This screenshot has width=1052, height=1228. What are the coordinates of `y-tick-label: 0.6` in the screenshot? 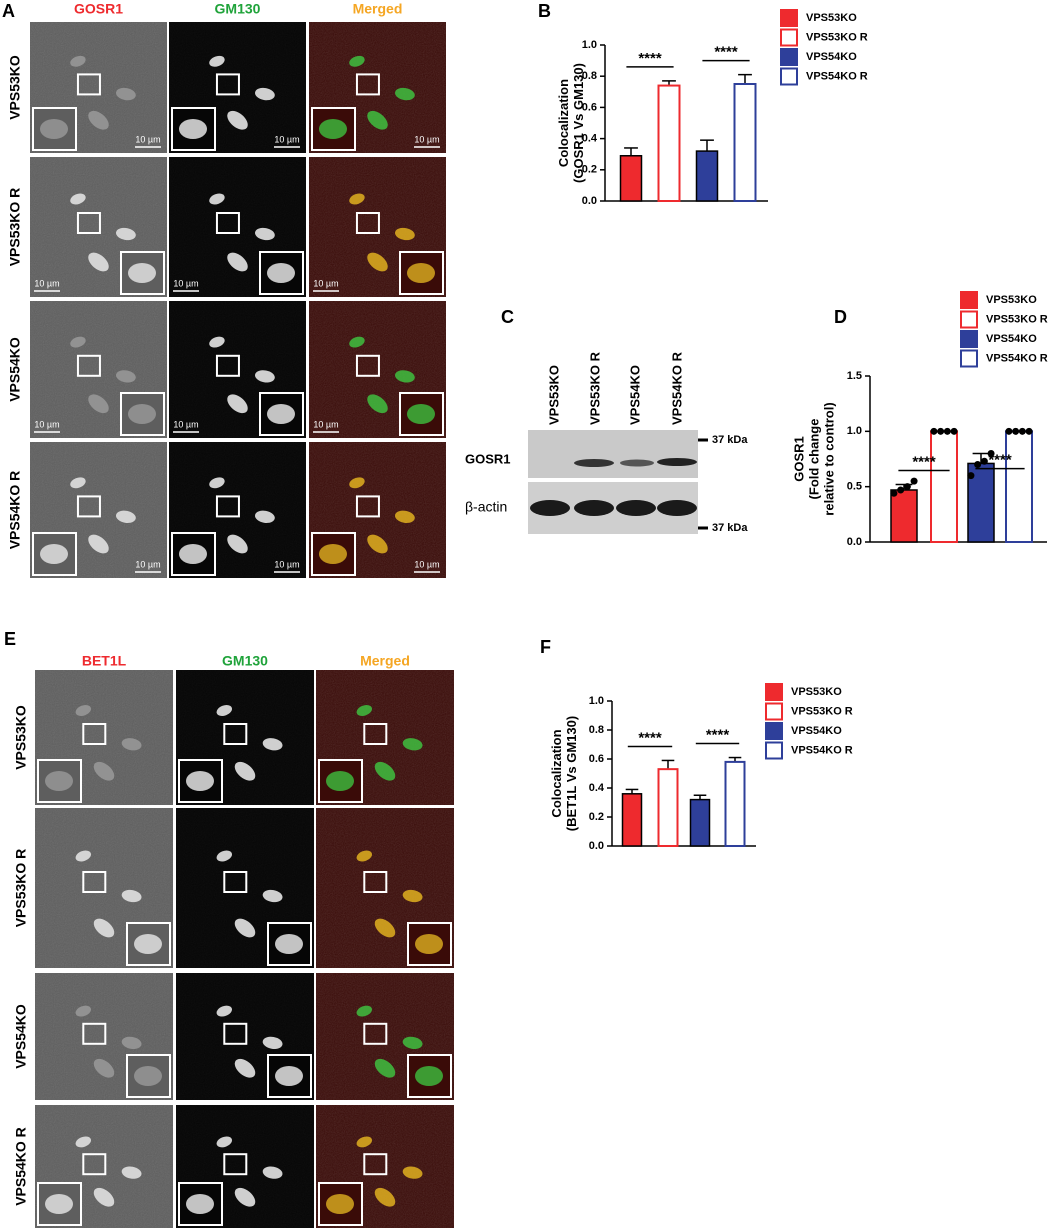 It's located at (596, 759).